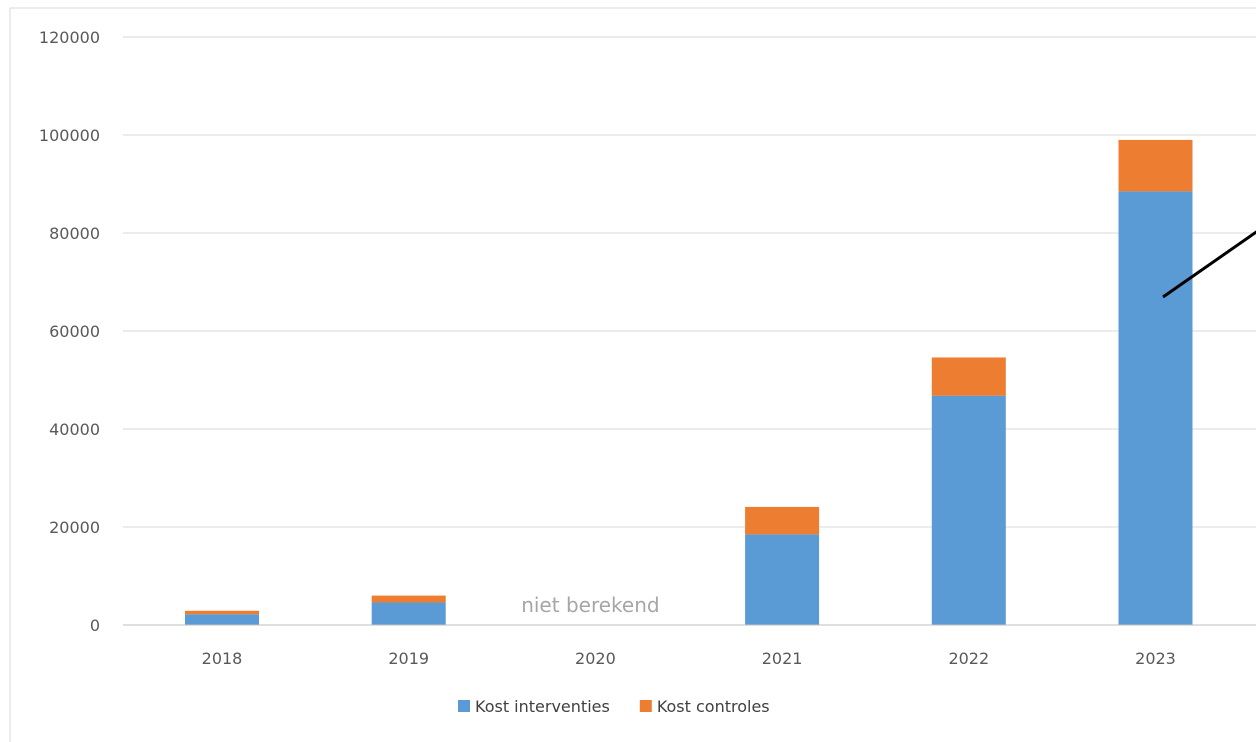 The image size is (1256, 742). What do you see at coordinates (713, 706) in the screenshot?
I see `legend-label: Kost controles` at bounding box center [713, 706].